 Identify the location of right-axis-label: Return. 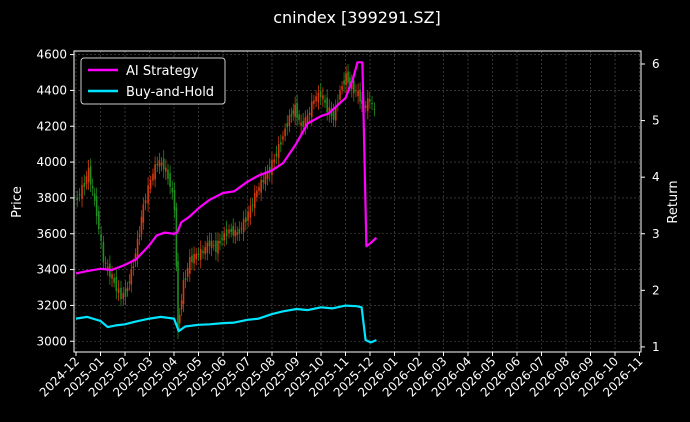
(673, 201).